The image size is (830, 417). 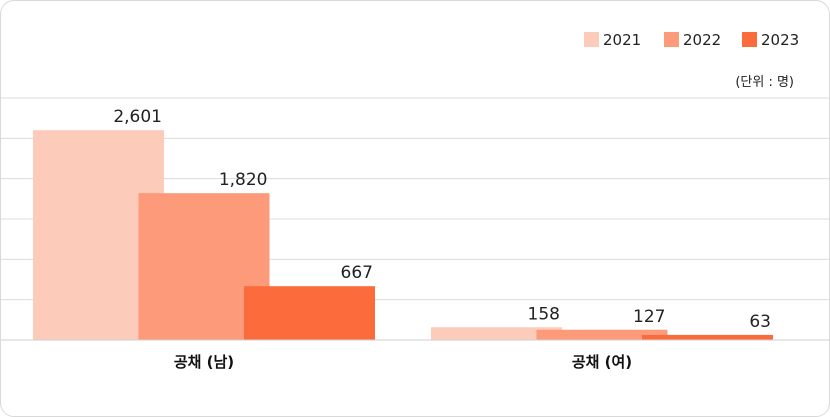 What do you see at coordinates (764, 82) in the screenshot?
I see `unit-label: (단위 : 명)` at bounding box center [764, 82].